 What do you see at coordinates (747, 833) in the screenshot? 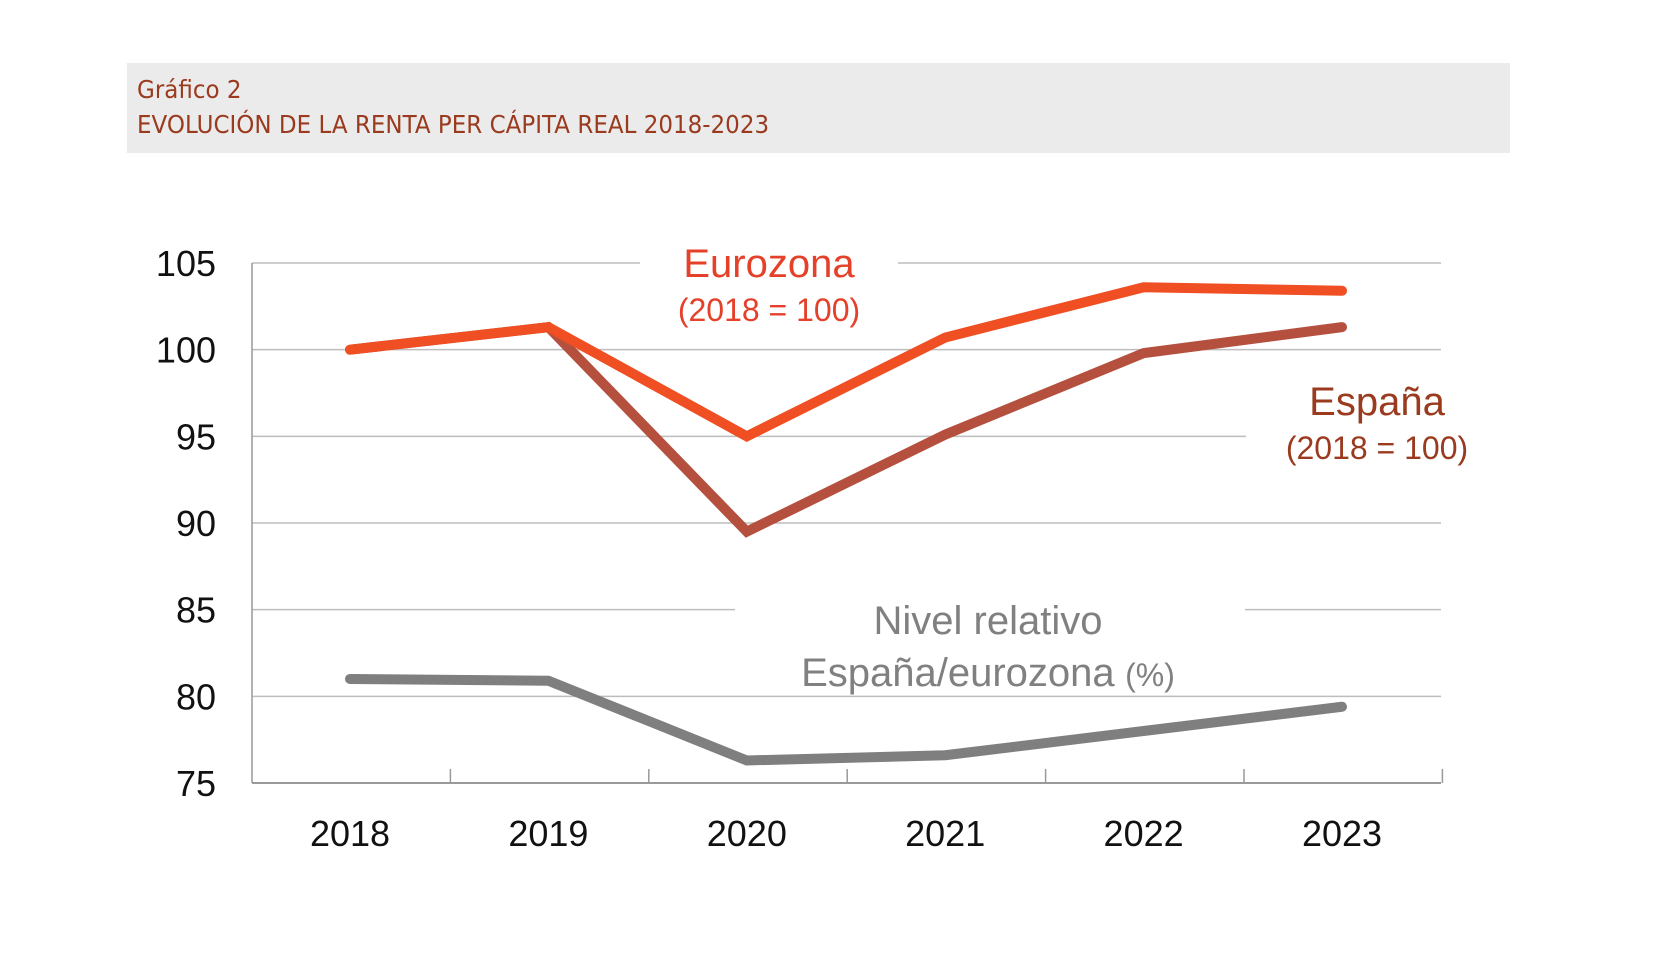
I see `x-tick-label-2020: 2020` at bounding box center [747, 833].